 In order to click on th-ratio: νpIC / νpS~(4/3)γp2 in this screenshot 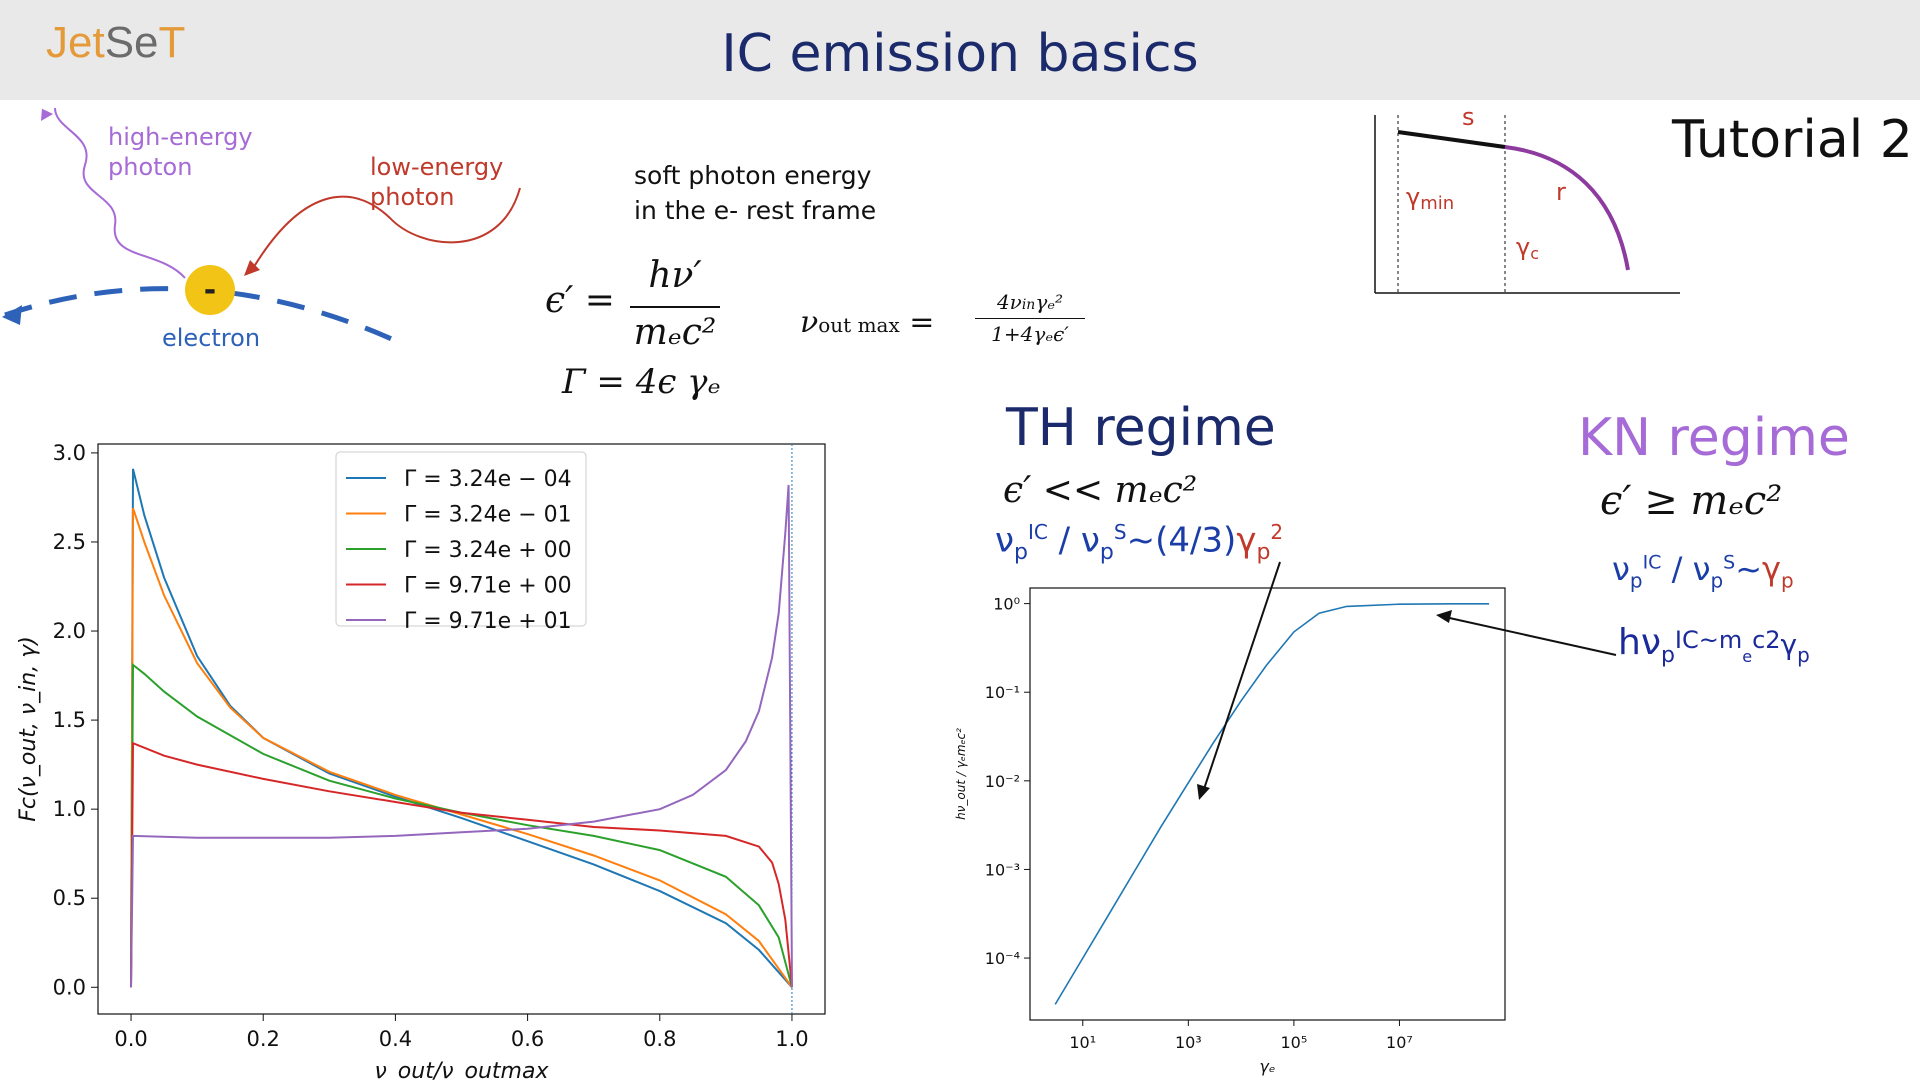, I will do `click(1139, 543)`.